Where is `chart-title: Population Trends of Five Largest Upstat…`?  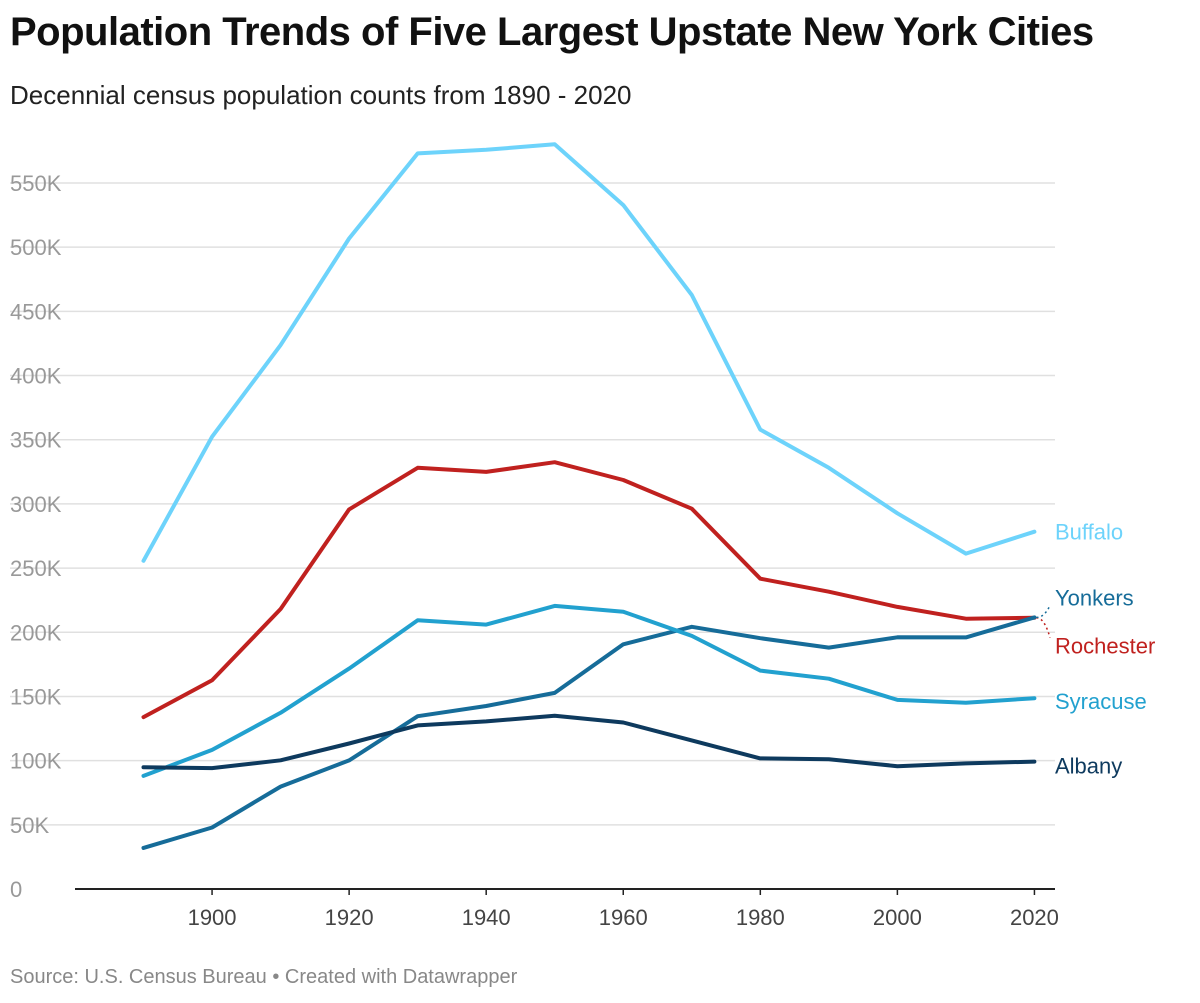
chart-title: Population Trends of Five Largest Upstat… is located at coordinates (552, 32).